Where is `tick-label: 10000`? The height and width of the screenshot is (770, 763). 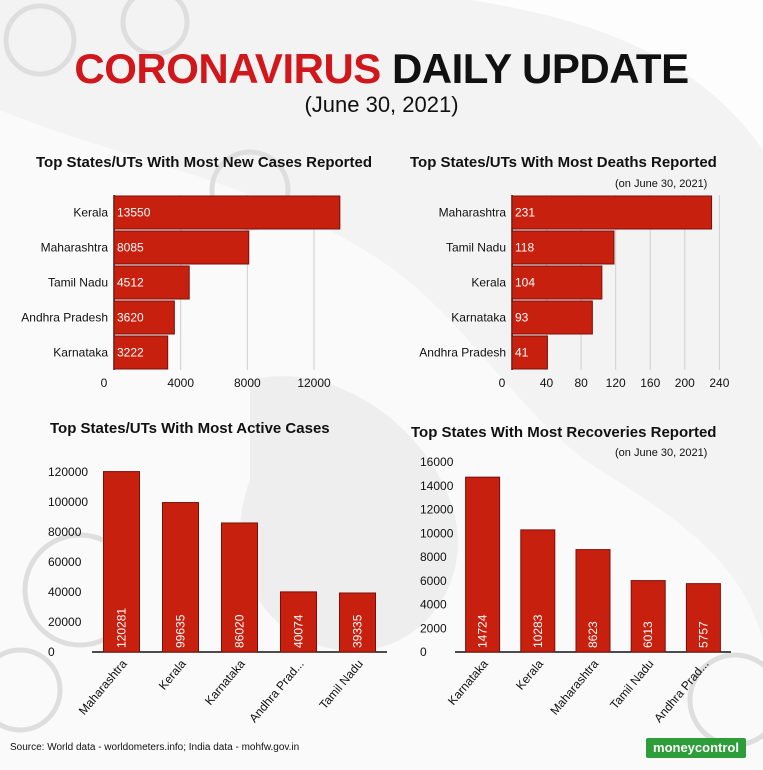
tick-label: 10000 is located at coordinates (437, 533).